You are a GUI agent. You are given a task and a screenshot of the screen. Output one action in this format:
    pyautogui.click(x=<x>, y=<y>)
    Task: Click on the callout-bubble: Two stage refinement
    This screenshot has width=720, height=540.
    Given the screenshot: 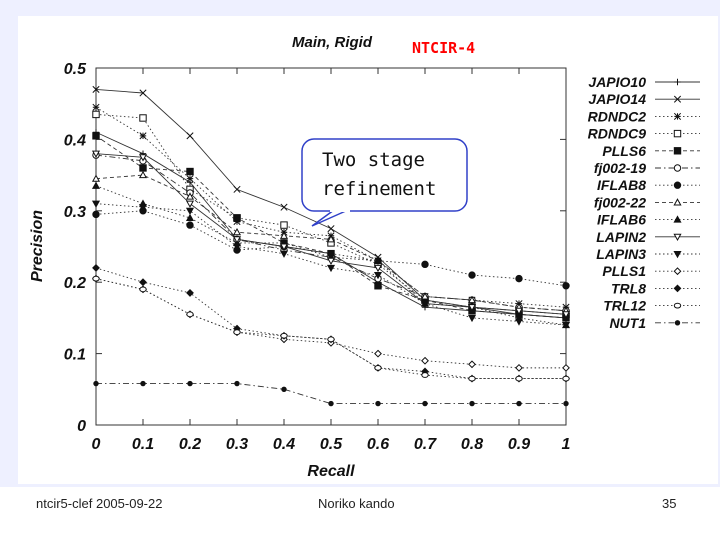 What is the action you would take?
    pyautogui.click(x=384, y=182)
    